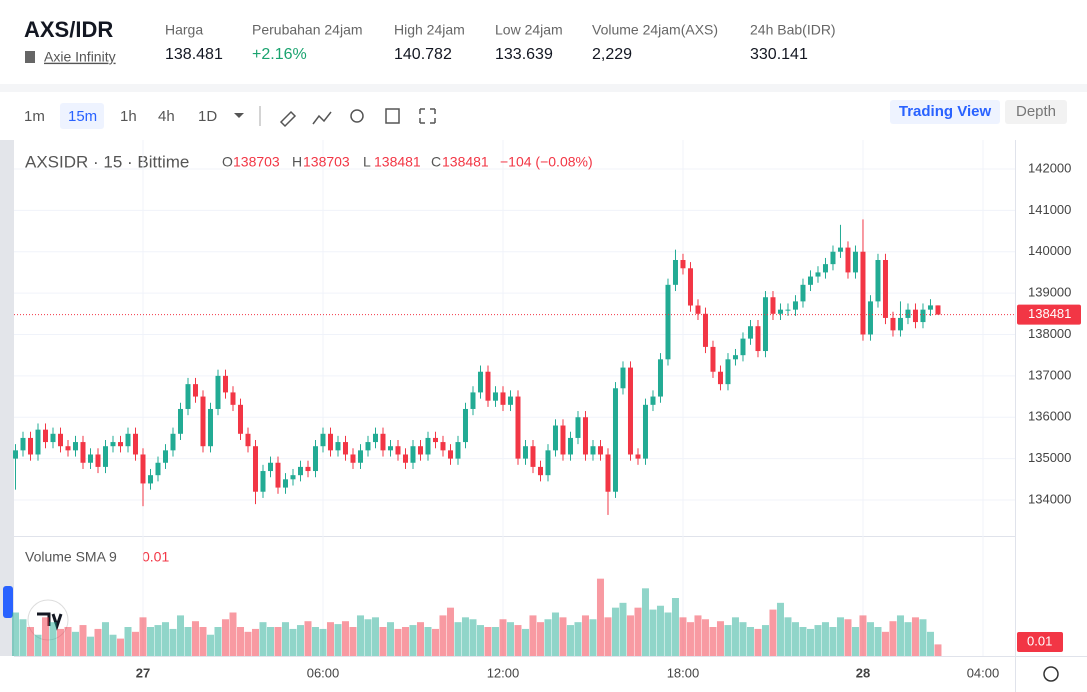 This screenshot has height=692, width=1087. Describe the element at coordinates (1049, 292) in the screenshot. I see `y-tick-label: 139000` at that location.